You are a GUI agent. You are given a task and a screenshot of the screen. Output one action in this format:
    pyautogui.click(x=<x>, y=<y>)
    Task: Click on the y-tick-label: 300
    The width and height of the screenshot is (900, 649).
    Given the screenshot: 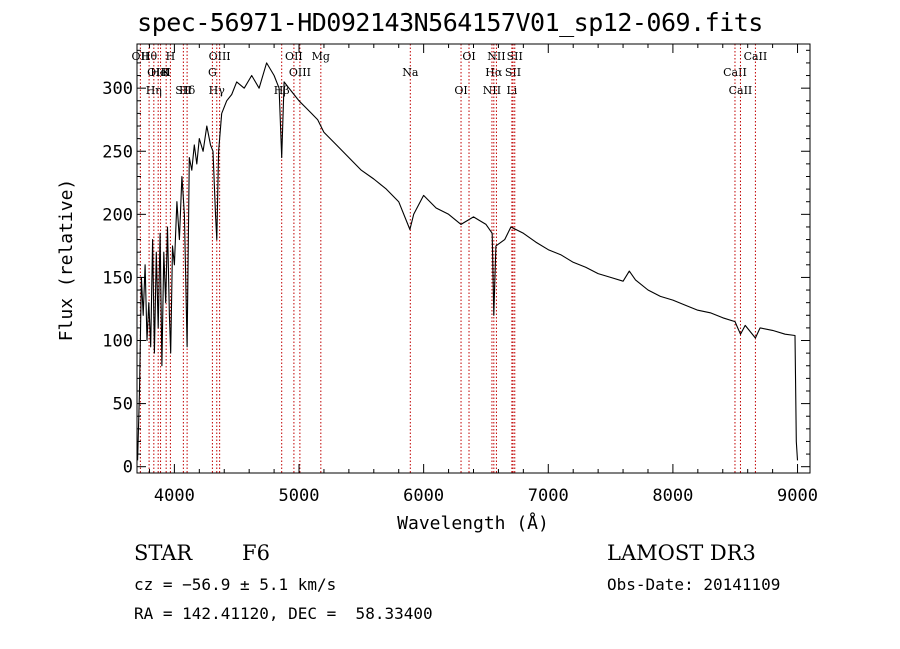 What is the action you would take?
    pyautogui.click(x=117, y=89)
    